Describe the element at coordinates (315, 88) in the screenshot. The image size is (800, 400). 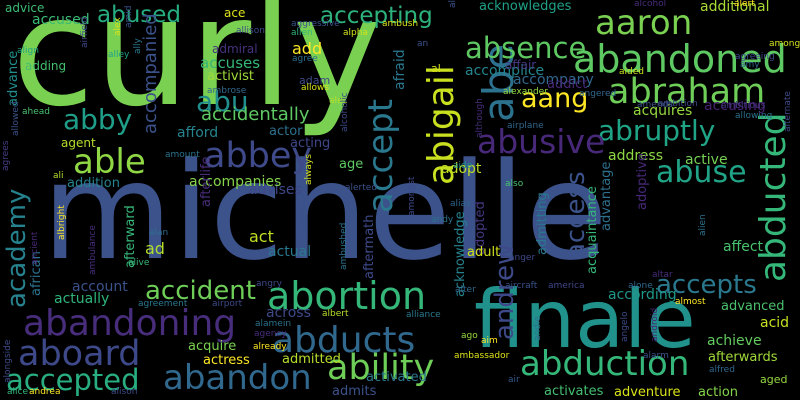
I see `word: allows` at that location.